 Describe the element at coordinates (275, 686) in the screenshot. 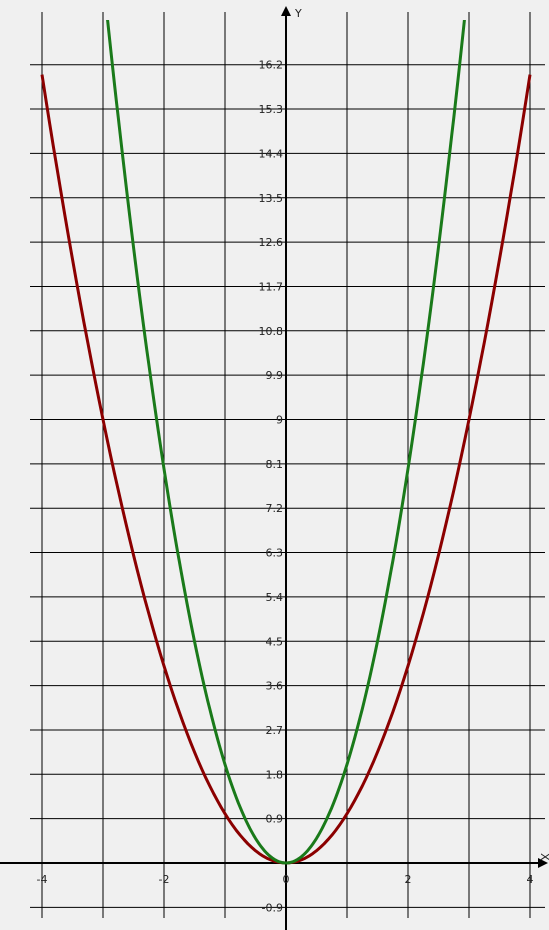

I see `y-tick-label: 3.6` at that location.